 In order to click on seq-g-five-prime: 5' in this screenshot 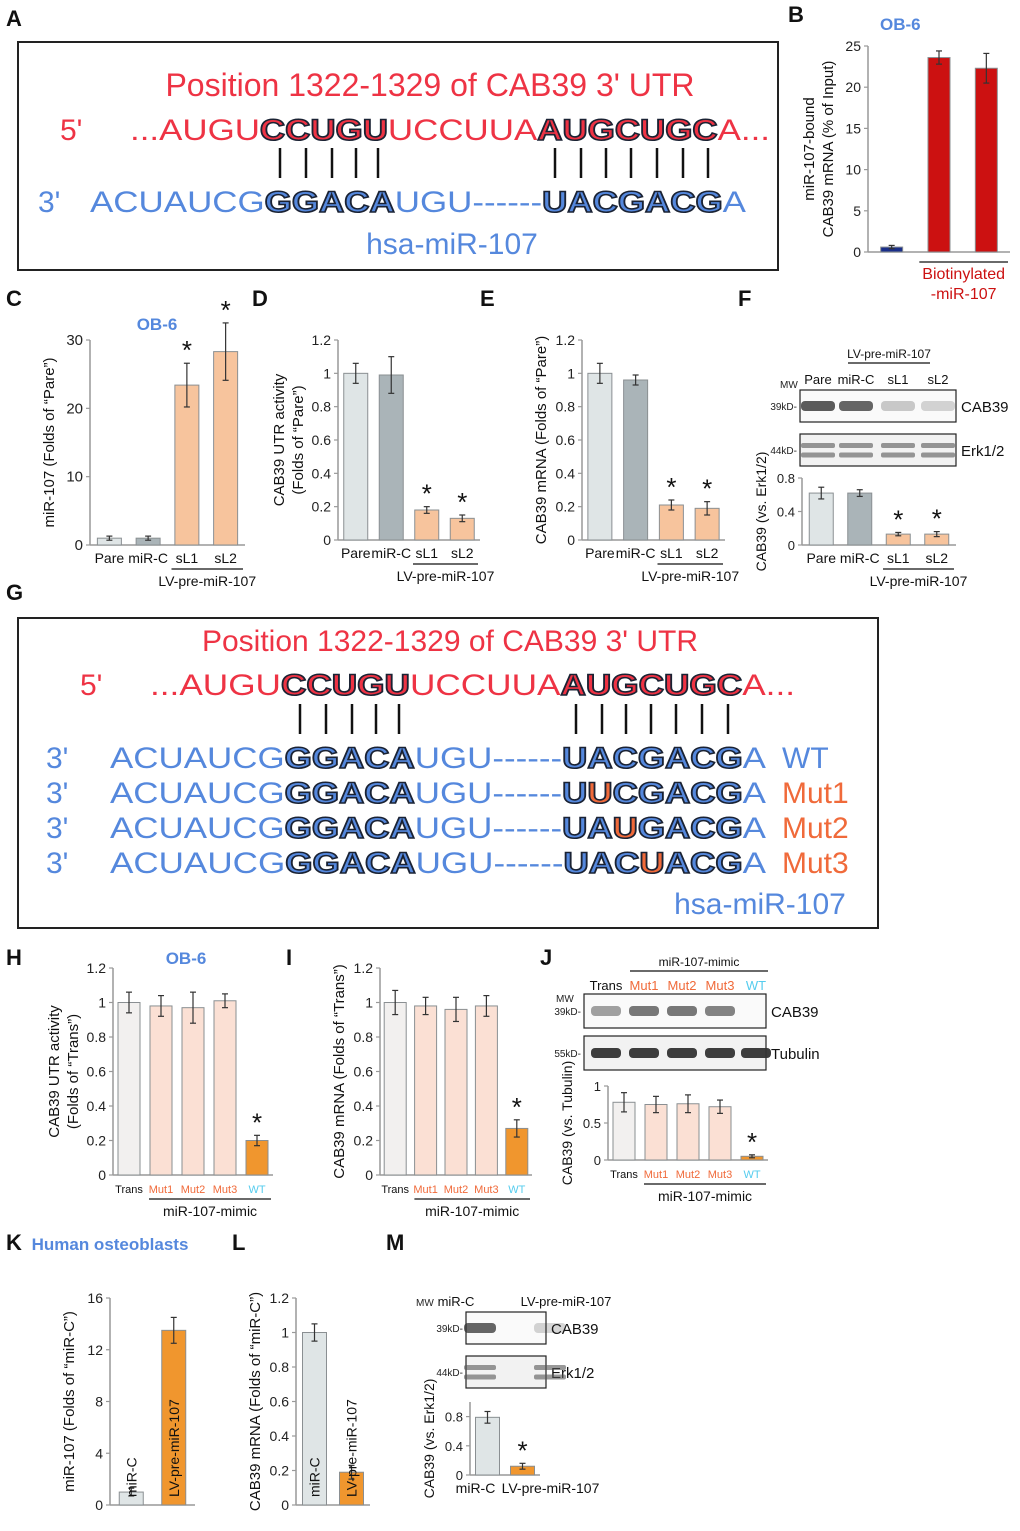, I will do `click(91, 685)`.